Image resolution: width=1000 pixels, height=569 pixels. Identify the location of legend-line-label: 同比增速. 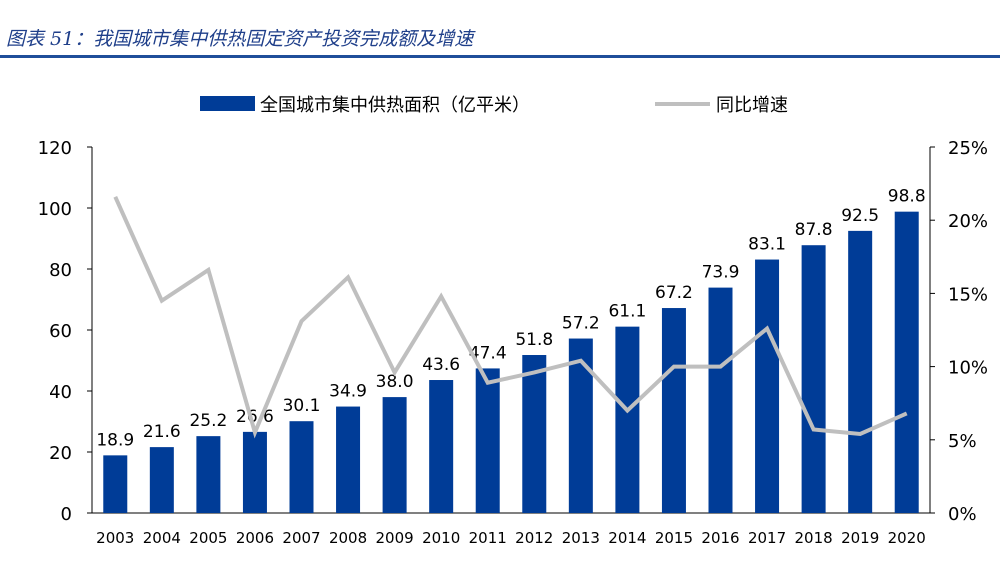
(752, 105).